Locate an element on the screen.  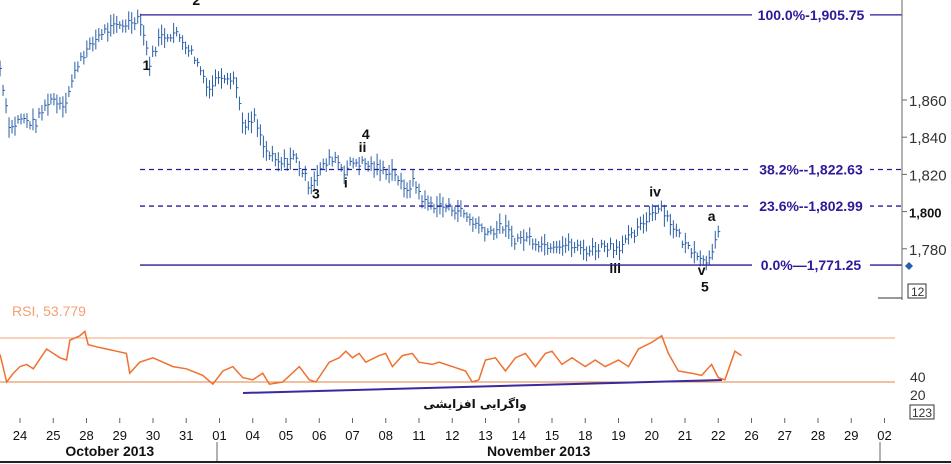
price-tick-label: 1,840 is located at coordinates (928, 138).